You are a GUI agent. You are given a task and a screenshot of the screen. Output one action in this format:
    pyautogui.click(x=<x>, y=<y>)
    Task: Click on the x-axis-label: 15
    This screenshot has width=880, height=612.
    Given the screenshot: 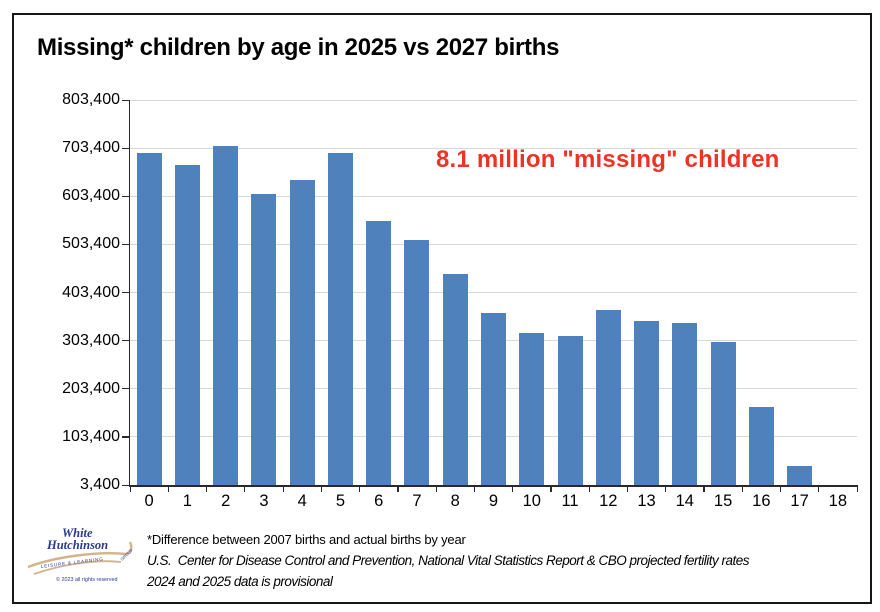 What is the action you would take?
    pyautogui.click(x=723, y=501)
    